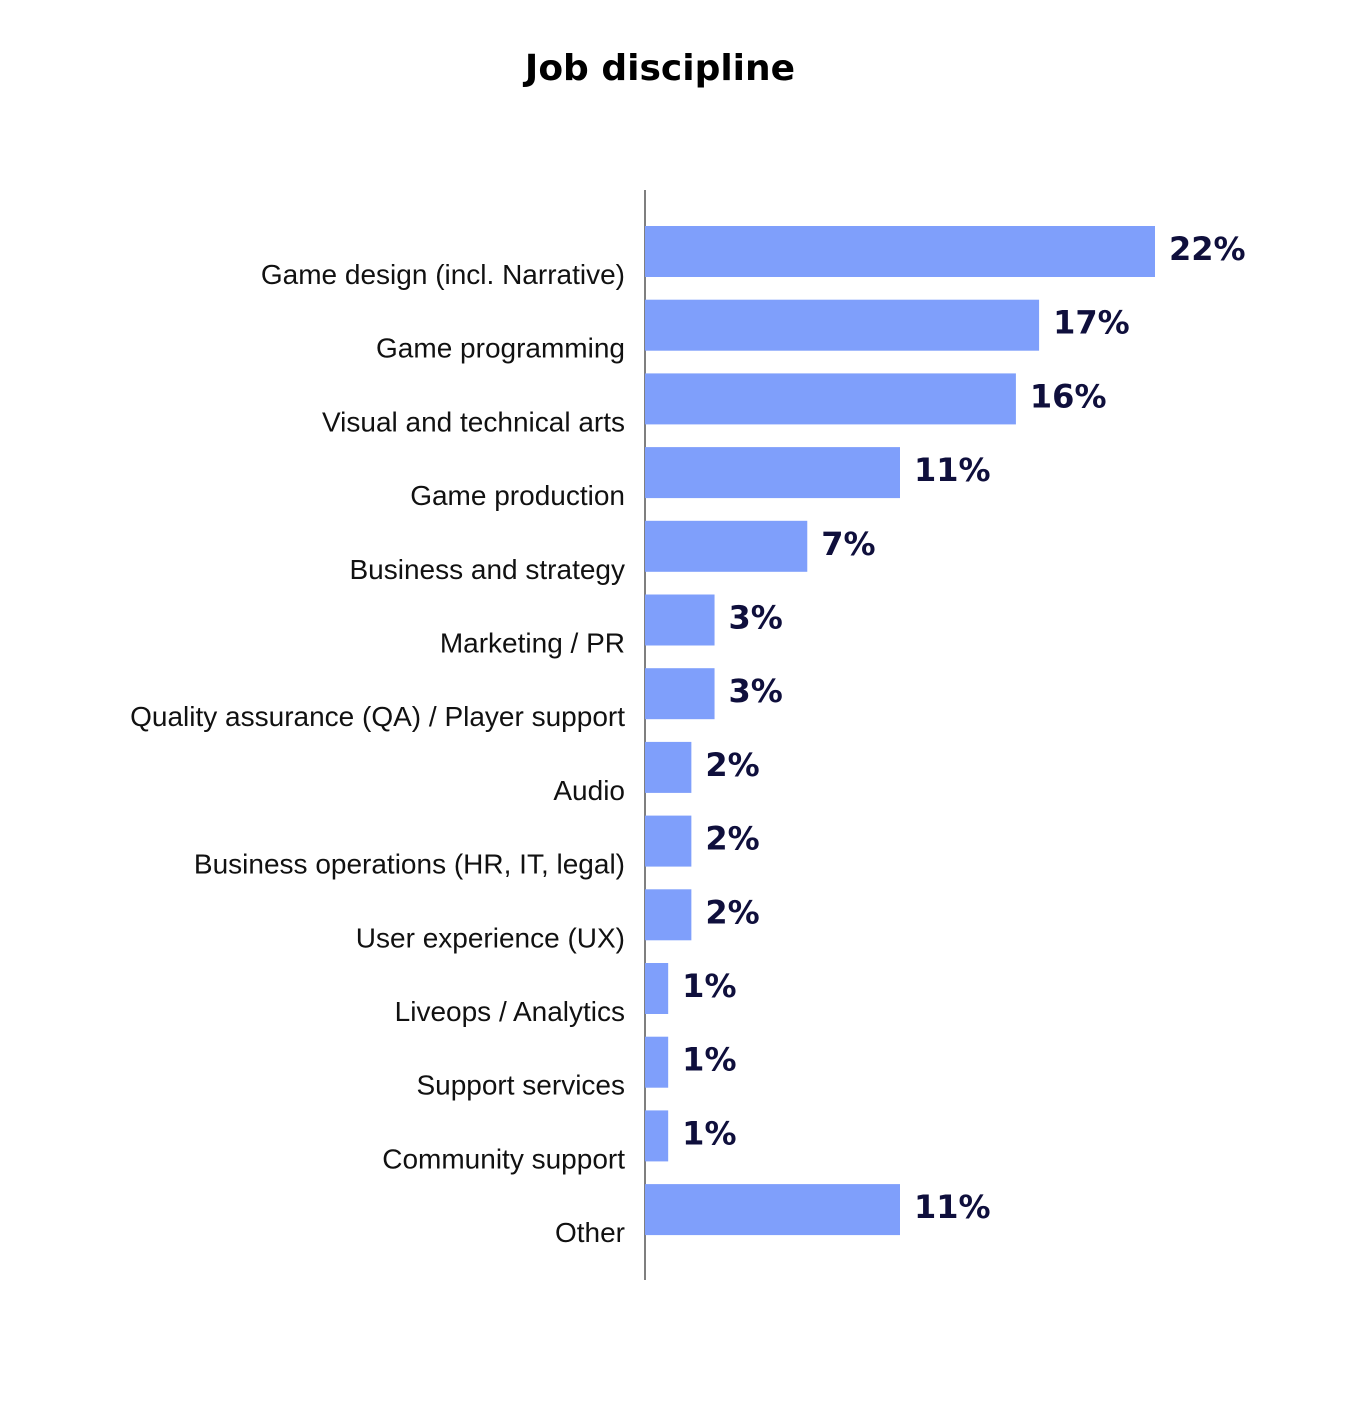 The height and width of the screenshot is (1406, 1356). What do you see at coordinates (517, 495) in the screenshot?
I see `category-label: Game production` at bounding box center [517, 495].